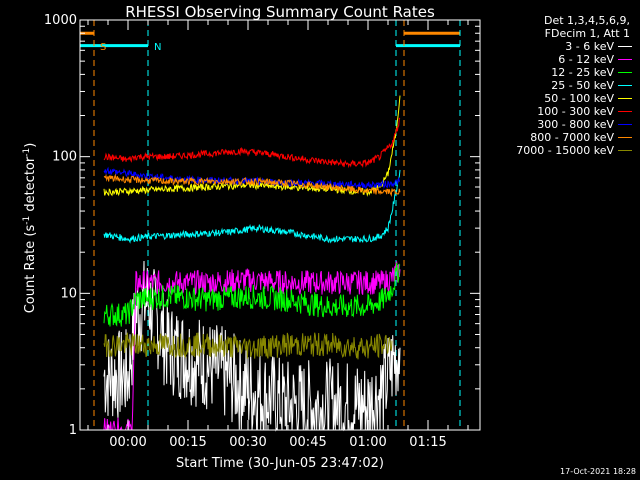 This screenshot has height=480, width=640. I want to click on marker-label-saa-start: S, so click(103, 47).